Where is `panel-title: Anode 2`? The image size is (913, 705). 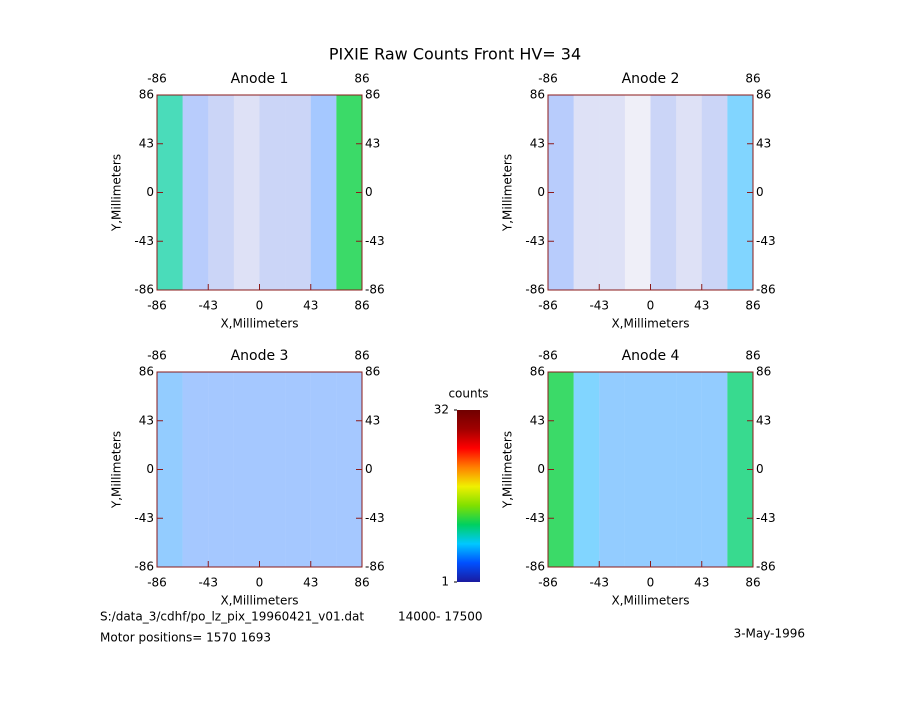 panel-title: Anode 2 is located at coordinates (651, 79).